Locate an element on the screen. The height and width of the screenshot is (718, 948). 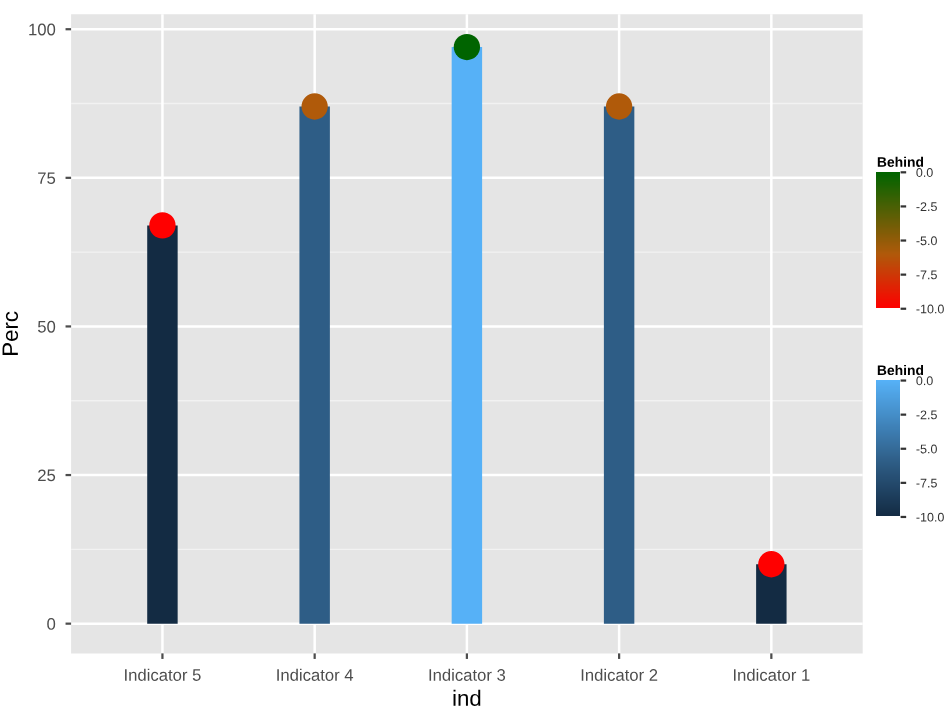
x-tick-label: Indicator 5 is located at coordinates (163, 674).